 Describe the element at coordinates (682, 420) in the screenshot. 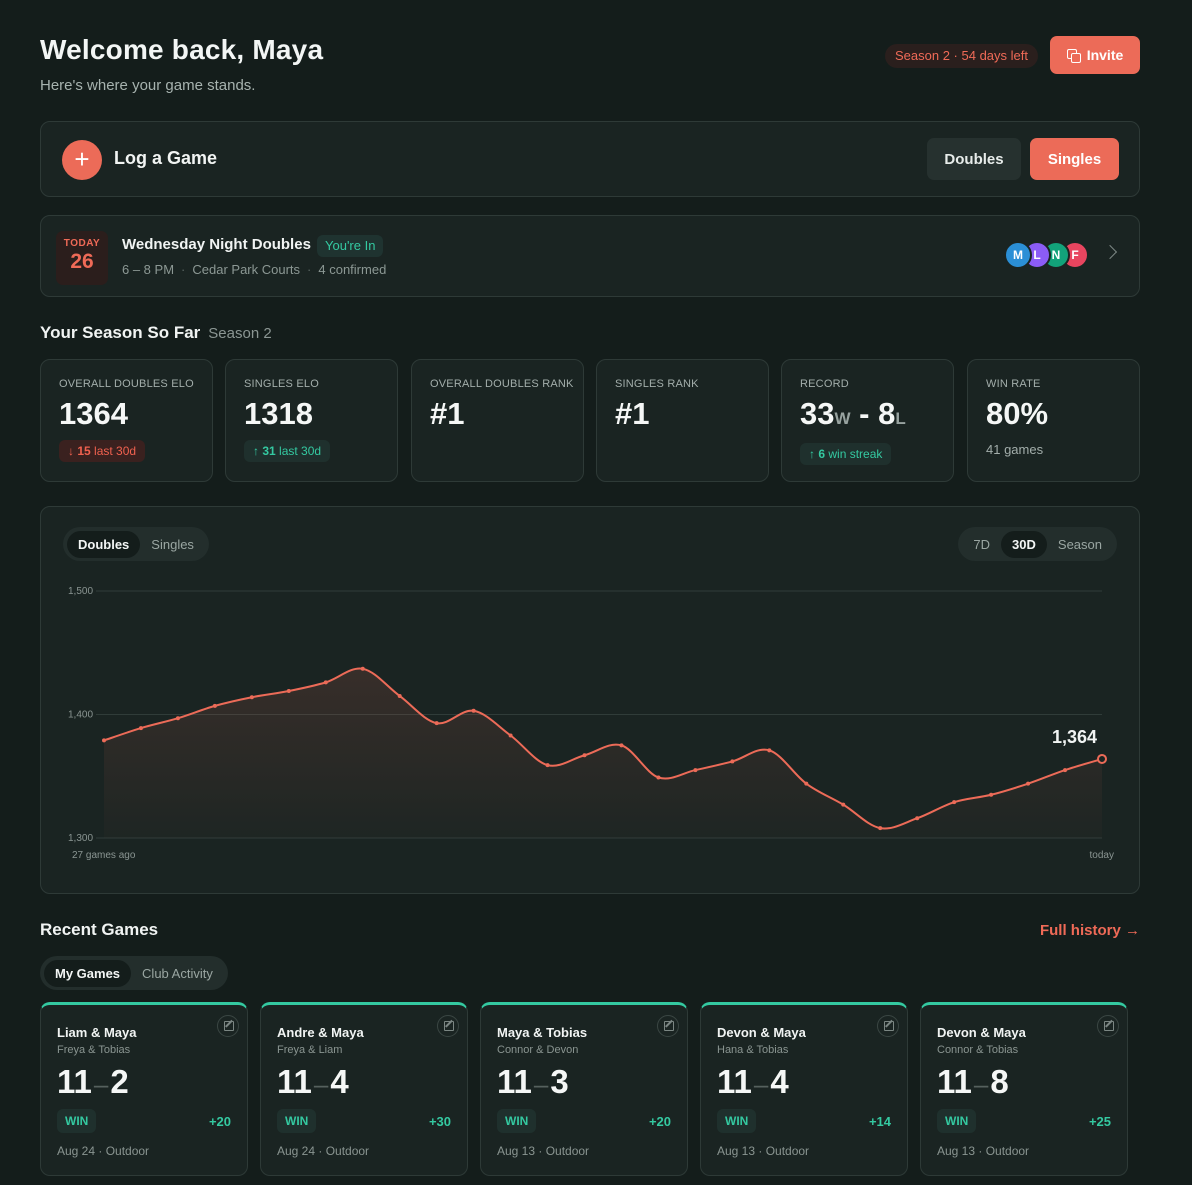

I see `stat-singles-rank: SINGLES RANK #1` at that location.